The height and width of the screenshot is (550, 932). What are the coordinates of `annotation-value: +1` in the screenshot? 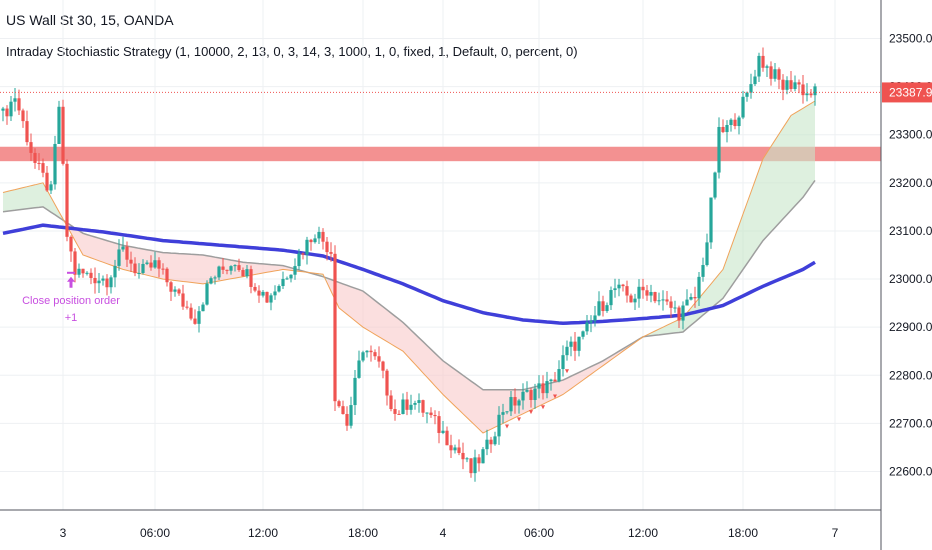 It's located at (71, 318).